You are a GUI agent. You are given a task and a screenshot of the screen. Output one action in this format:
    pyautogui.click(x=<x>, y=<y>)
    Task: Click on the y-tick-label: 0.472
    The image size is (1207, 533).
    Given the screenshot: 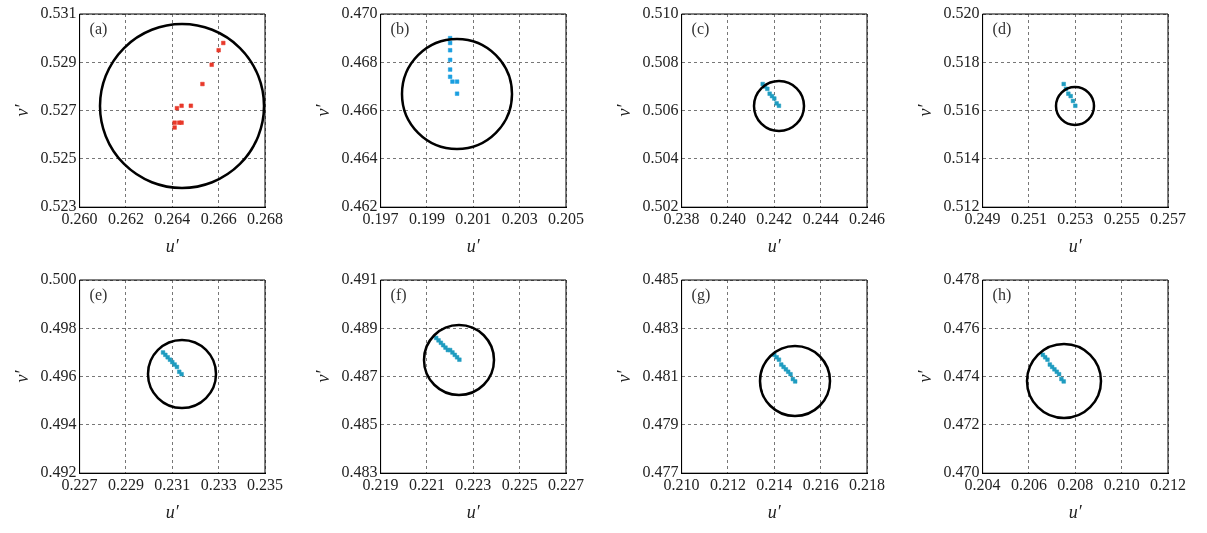 What is the action you would take?
    pyautogui.click(x=961, y=424)
    